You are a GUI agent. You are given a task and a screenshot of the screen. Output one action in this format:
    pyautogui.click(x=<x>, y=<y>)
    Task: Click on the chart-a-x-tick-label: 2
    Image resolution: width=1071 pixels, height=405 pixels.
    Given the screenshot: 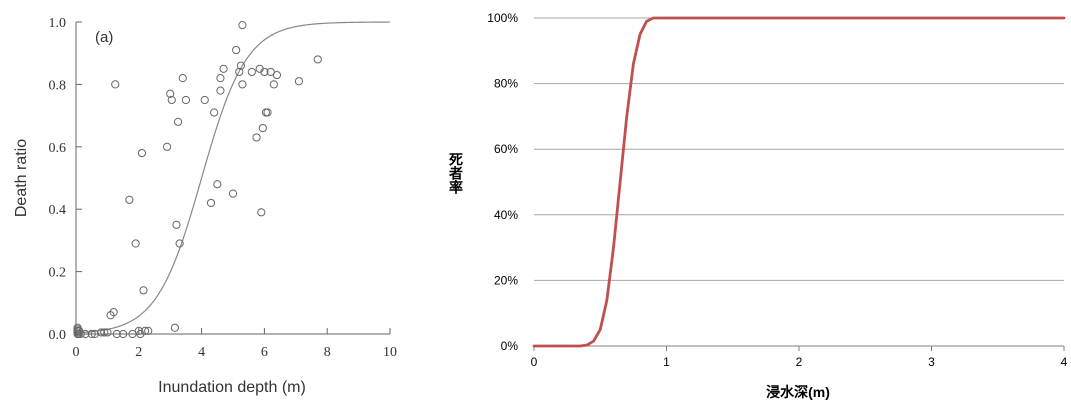 What is the action you would take?
    pyautogui.click(x=138, y=352)
    